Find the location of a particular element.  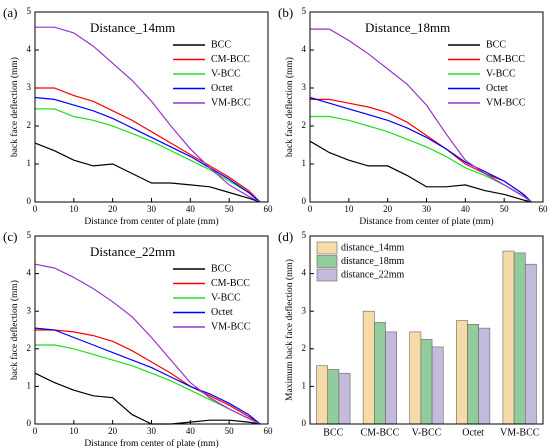

legend-label: distance_14mm is located at coordinates (373, 247).